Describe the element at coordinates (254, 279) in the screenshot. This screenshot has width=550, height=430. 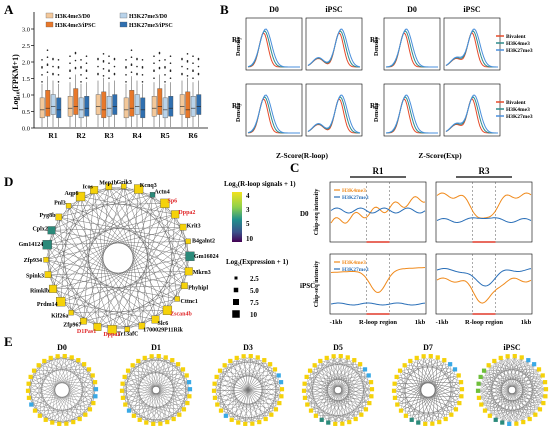
I see `size-legend-label: 2.5` at that location.